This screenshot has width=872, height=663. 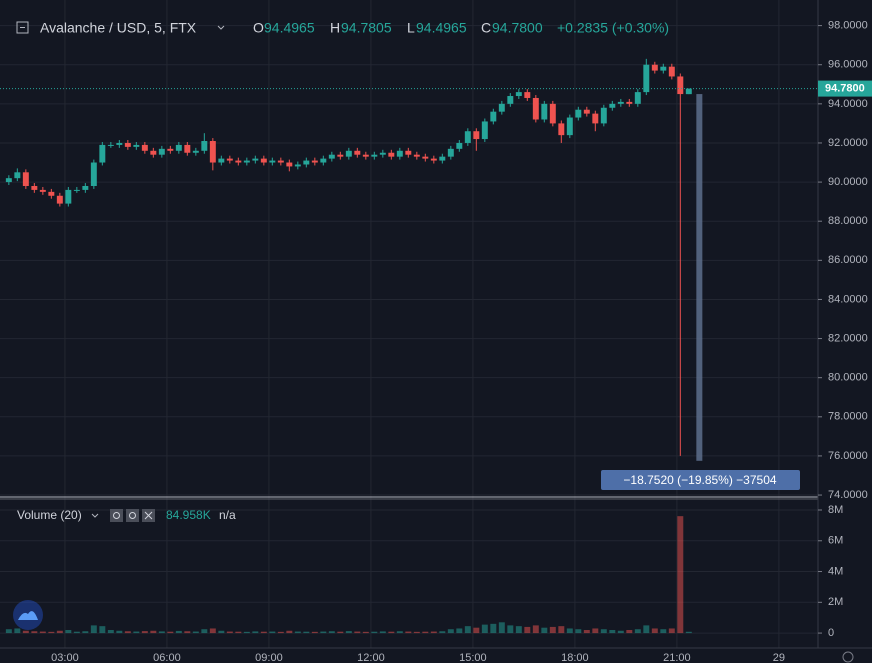 What do you see at coordinates (22, 27) in the screenshot?
I see `collapse-button` at bounding box center [22, 27].